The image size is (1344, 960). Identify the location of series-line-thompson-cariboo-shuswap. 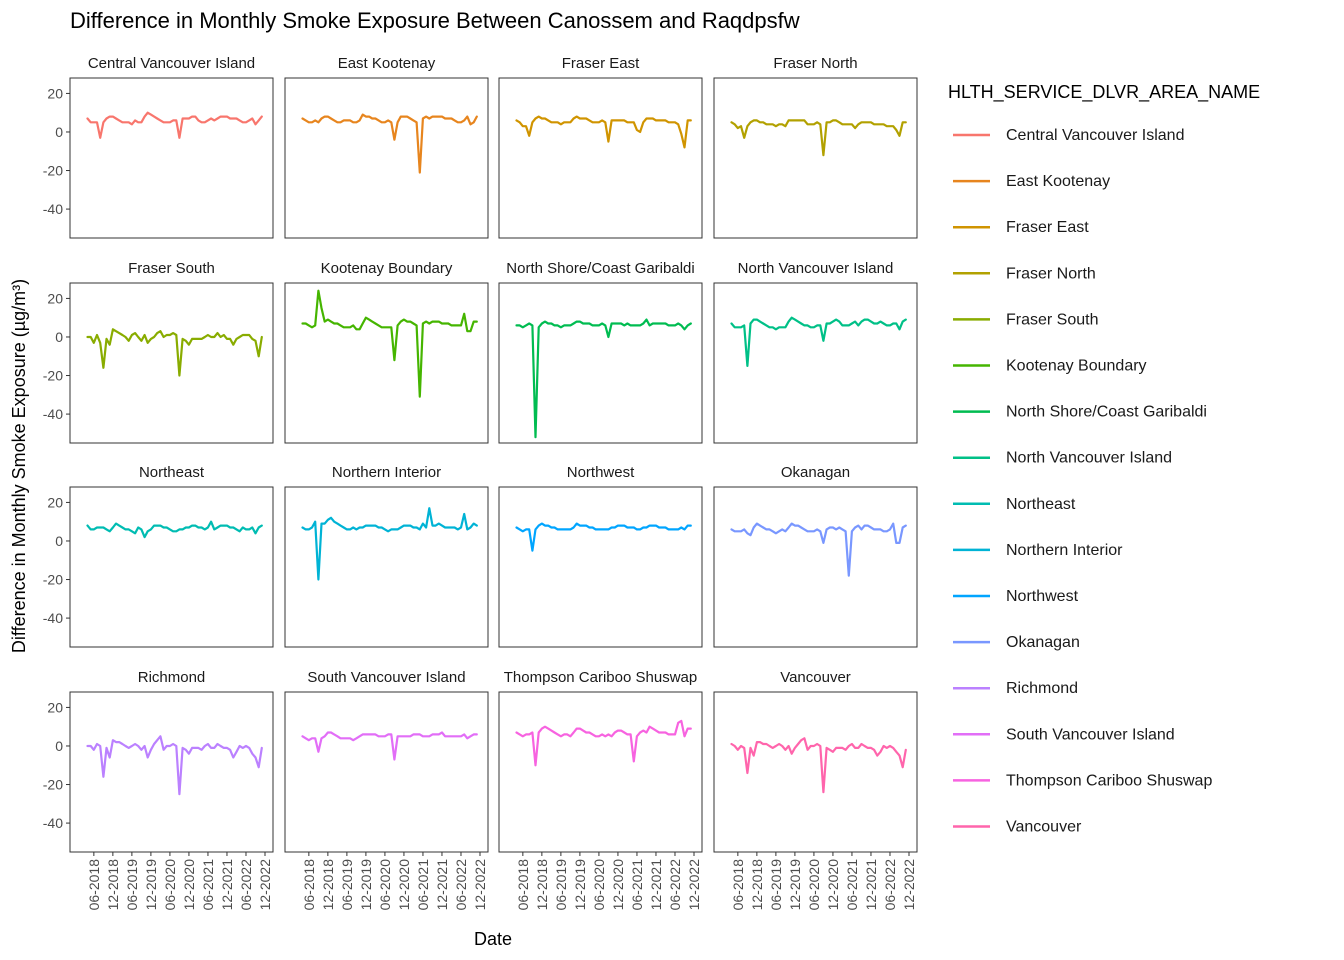
(603, 743).